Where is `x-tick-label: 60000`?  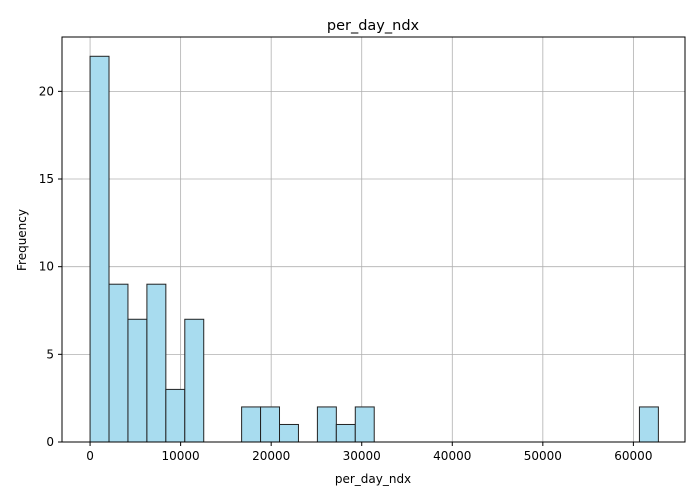 x-tick-label: 60000 is located at coordinates (633, 456).